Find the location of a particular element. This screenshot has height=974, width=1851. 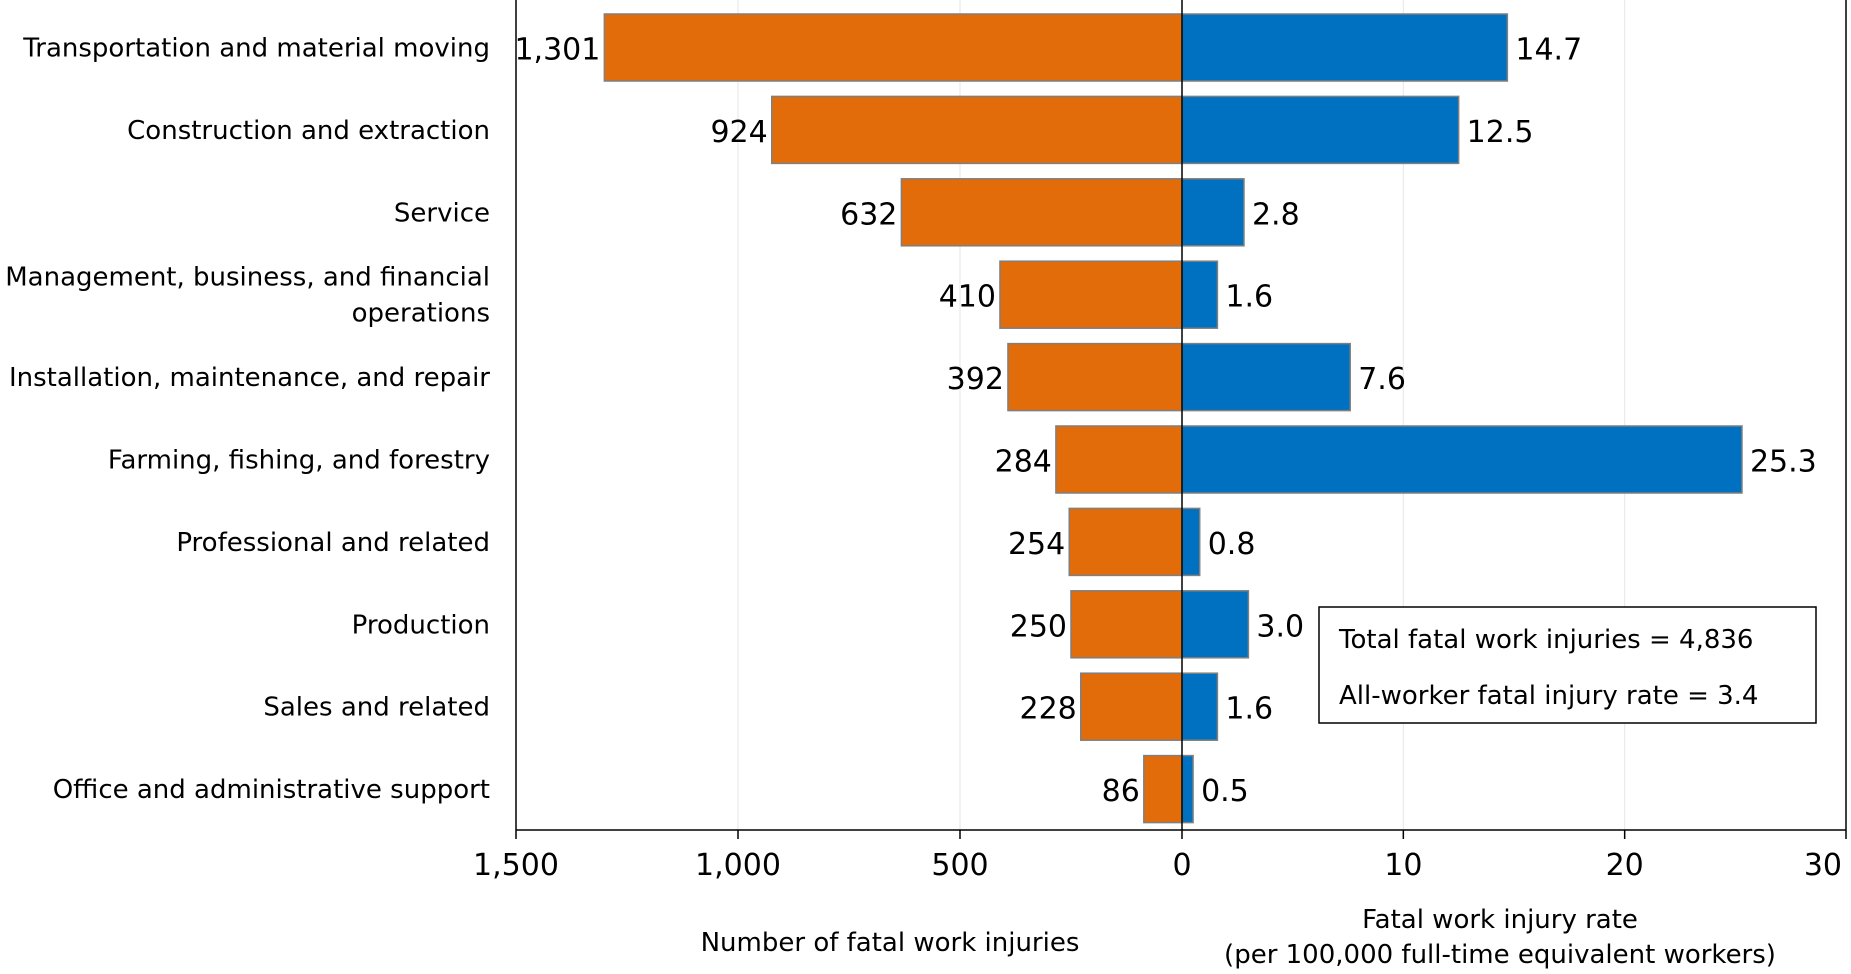

category-label-1: Construction and extraction is located at coordinates (308, 131).